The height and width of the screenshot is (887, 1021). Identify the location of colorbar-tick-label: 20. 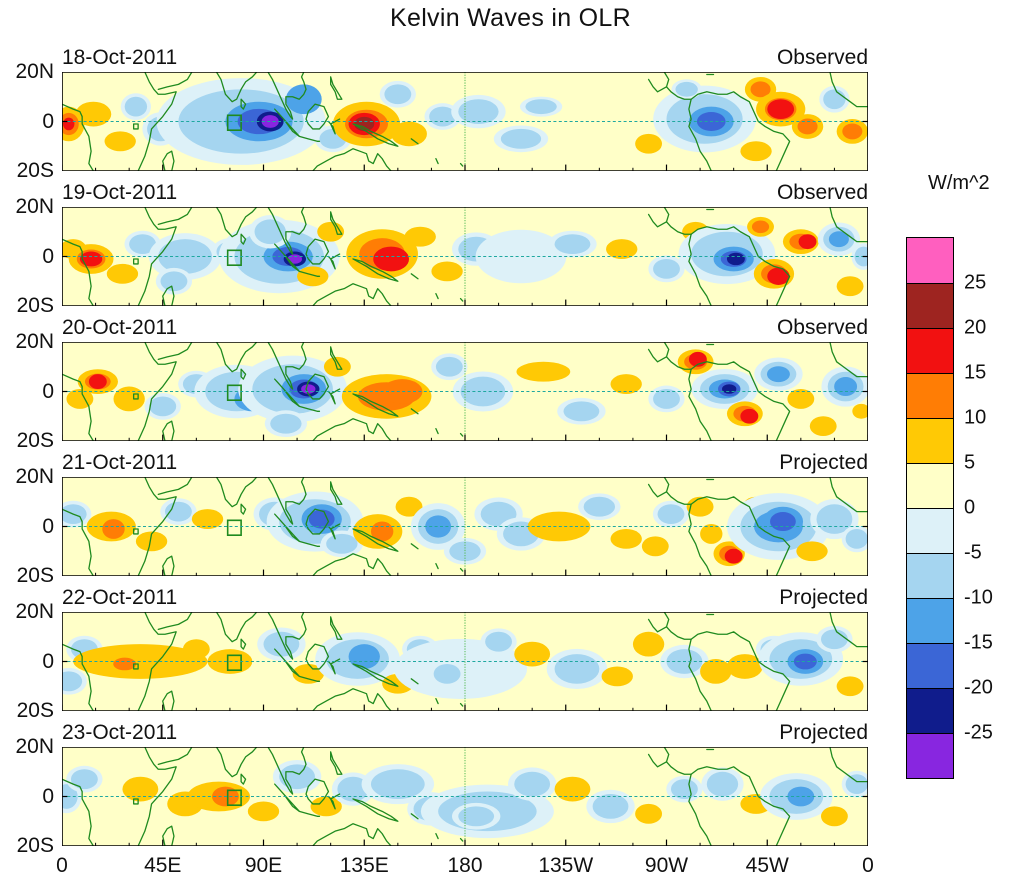
(975, 327).